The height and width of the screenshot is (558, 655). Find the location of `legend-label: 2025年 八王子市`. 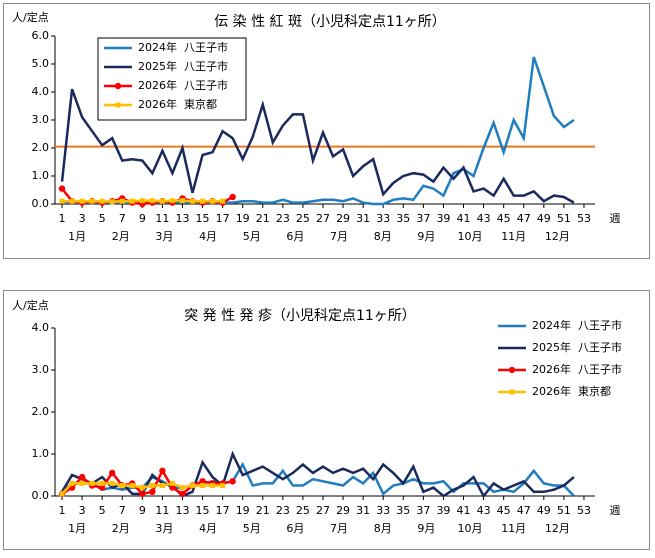

legend-label: 2025年 八王子市 is located at coordinates (183, 66).